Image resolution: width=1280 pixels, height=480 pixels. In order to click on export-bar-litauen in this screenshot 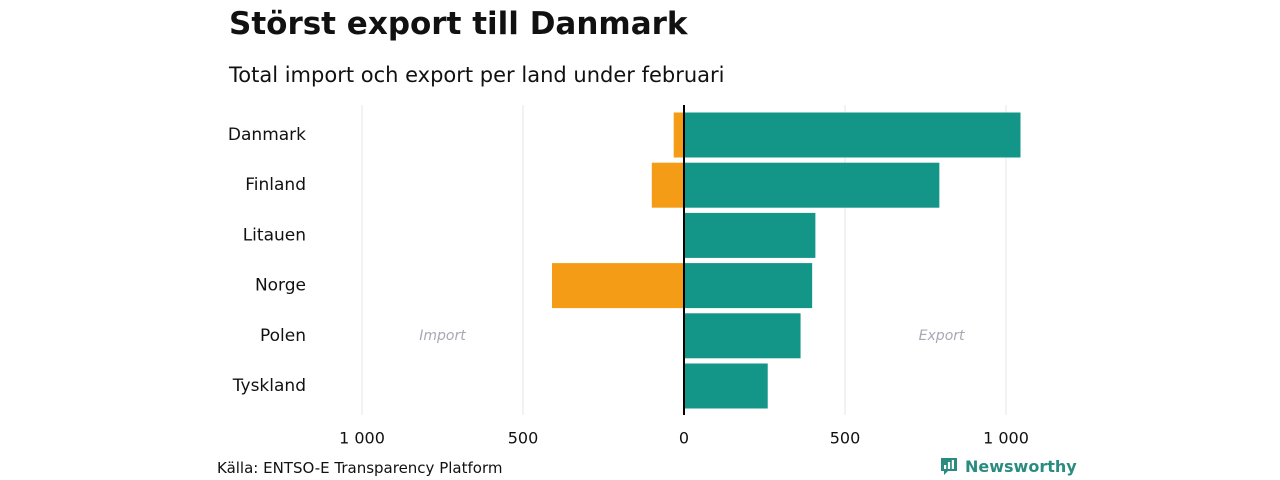, I will do `click(750, 235)`.